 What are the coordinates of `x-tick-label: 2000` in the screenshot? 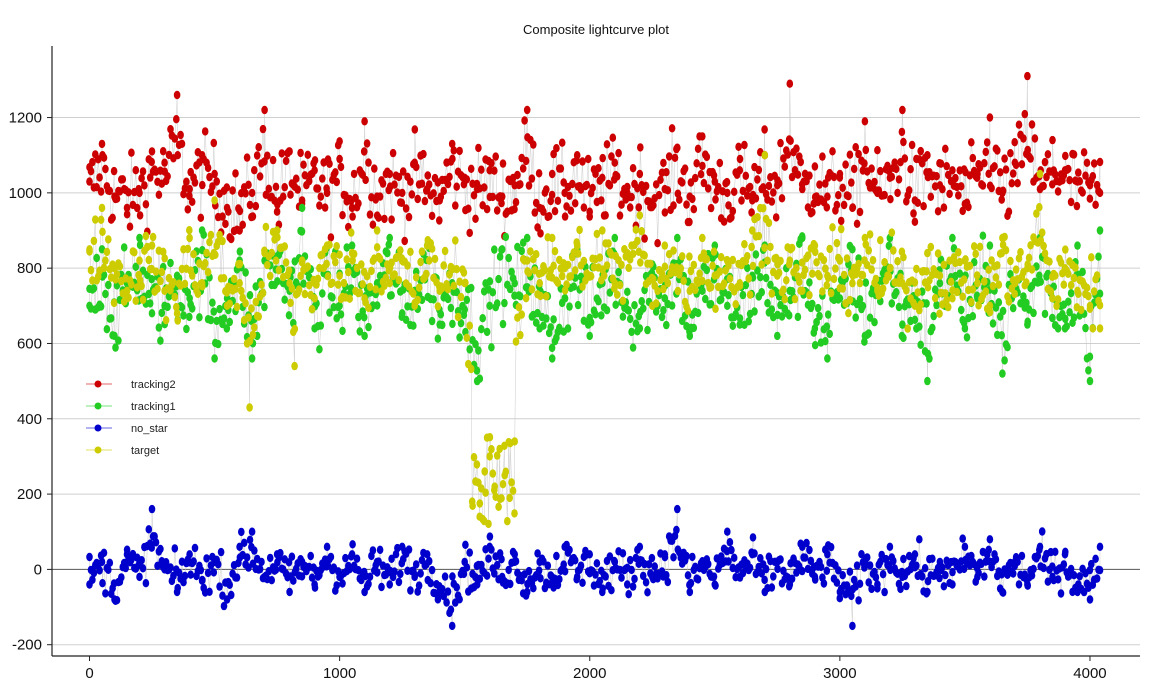 It's located at (589, 673).